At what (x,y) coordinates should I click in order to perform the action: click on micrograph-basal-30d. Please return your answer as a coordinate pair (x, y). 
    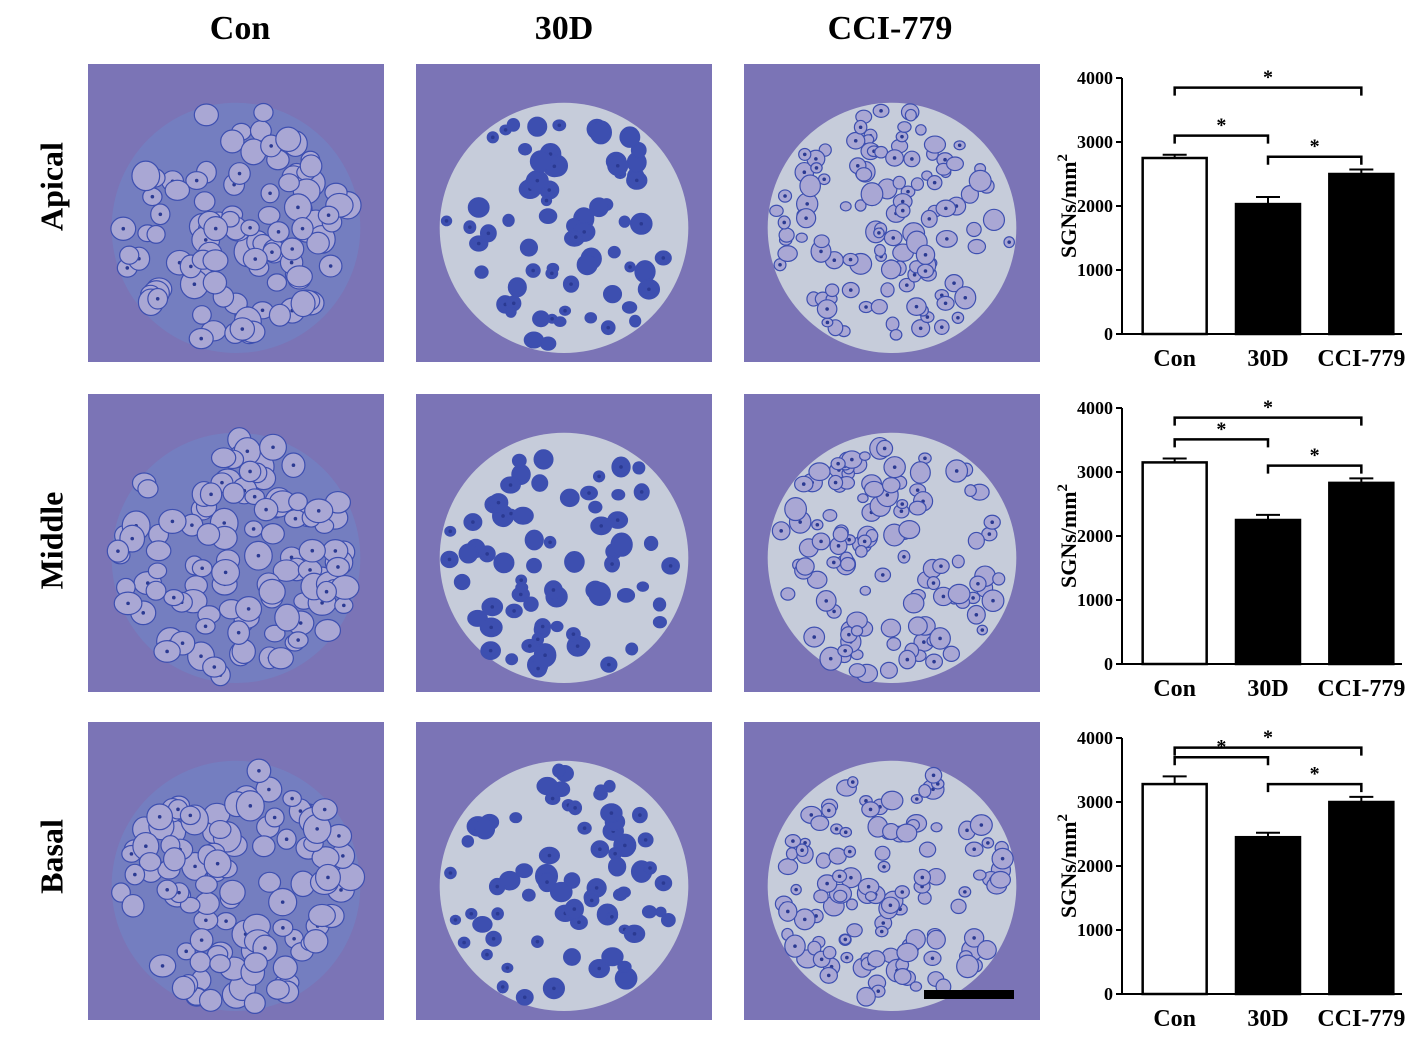
    Looking at the image, I should click on (564, 871).